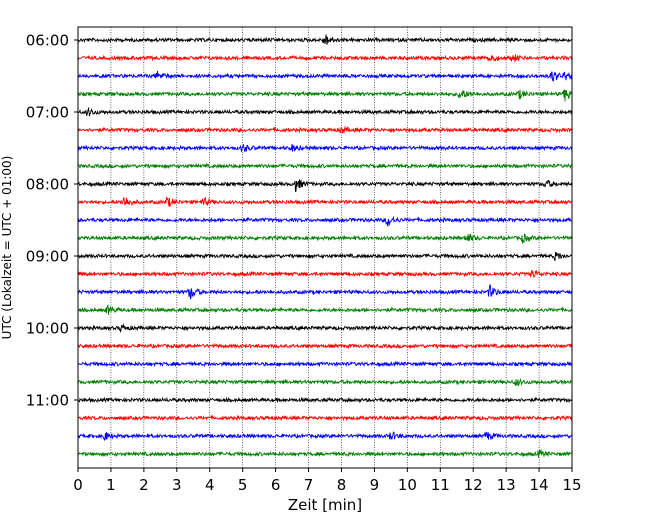 The height and width of the screenshot is (520, 650). I want to click on x-axis-ticks: 0 1 2 3 4 5 6 7 8 9 10 11 12 13 14 15, so click(327, 481).